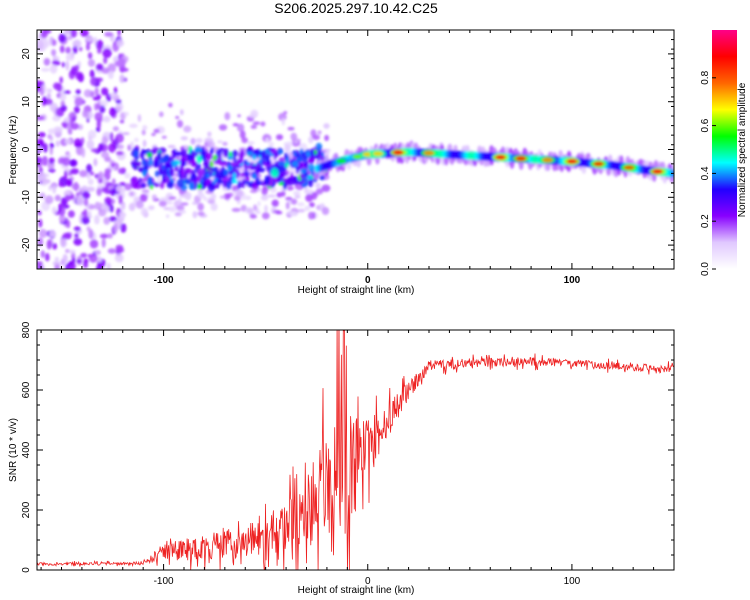 Image resolution: width=750 pixels, height=600 pixels. What do you see at coordinates (705, 269) in the screenshot?
I see `colorbar-tick-label: 0.0` at bounding box center [705, 269].